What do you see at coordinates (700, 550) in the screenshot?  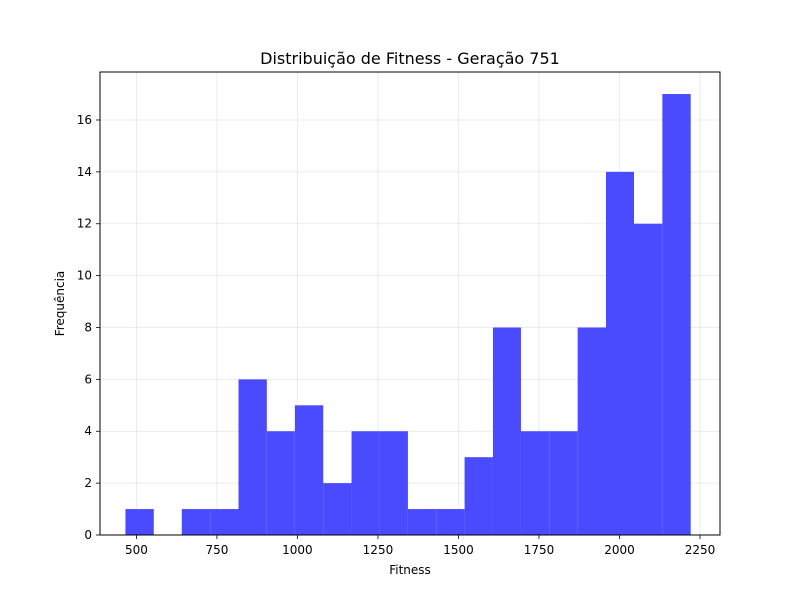 I see `x-tick-label: 2250` at bounding box center [700, 550].